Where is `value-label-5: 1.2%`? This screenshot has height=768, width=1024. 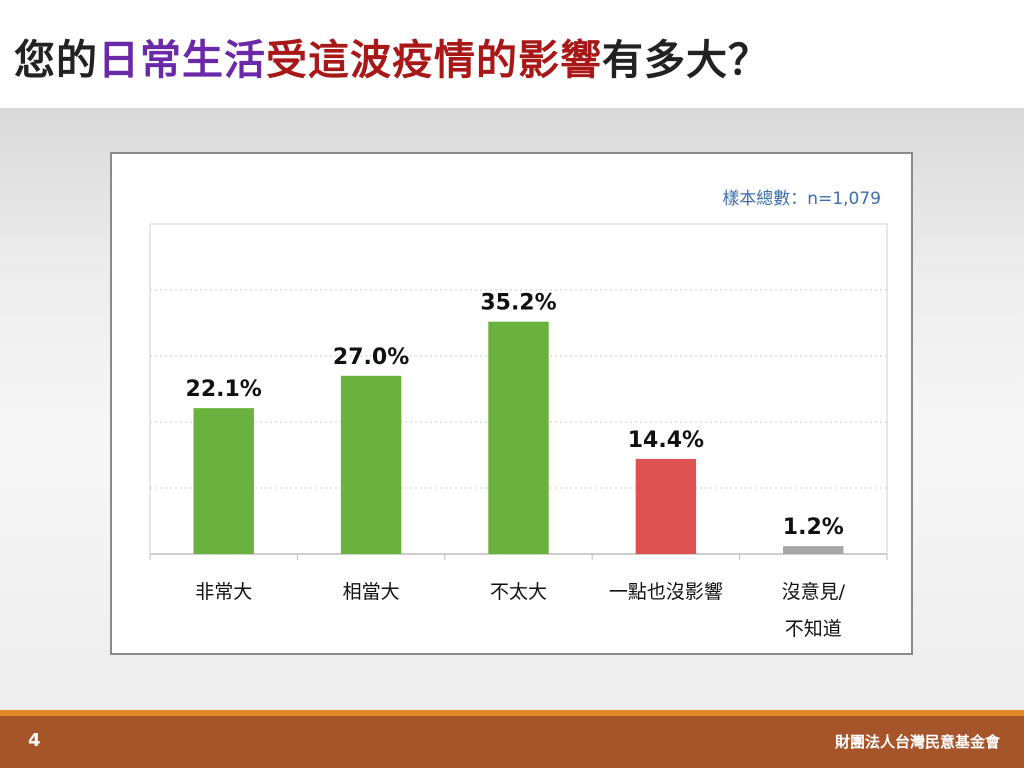 value-label-5: 1.2% is located at coordinates (813, 527).